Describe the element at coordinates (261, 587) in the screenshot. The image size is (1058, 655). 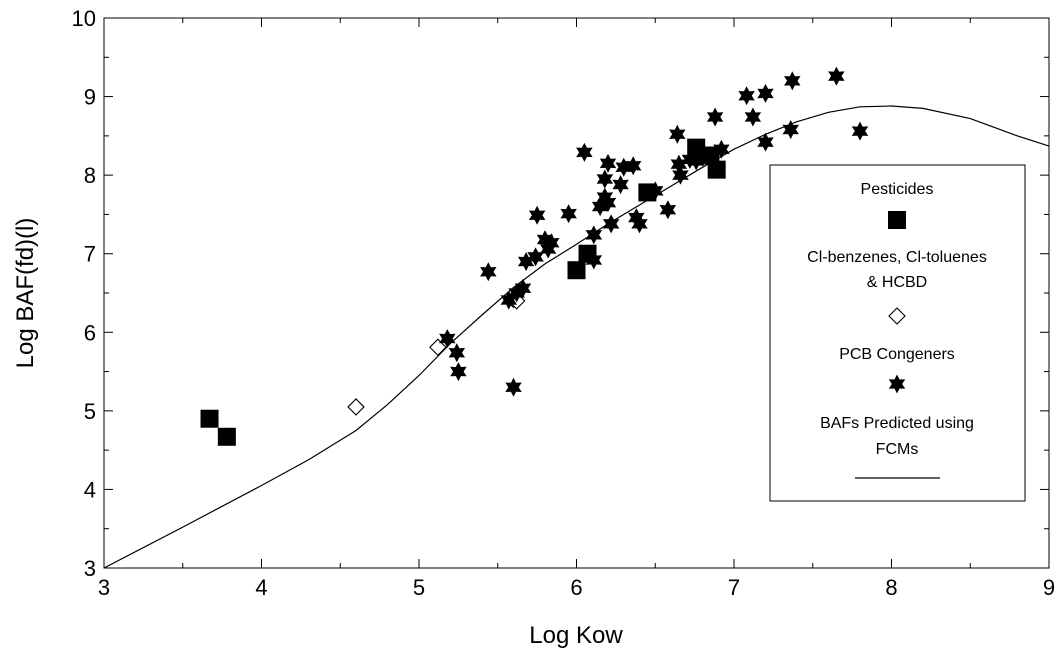
I see `x-tick-label: 4` at that location.